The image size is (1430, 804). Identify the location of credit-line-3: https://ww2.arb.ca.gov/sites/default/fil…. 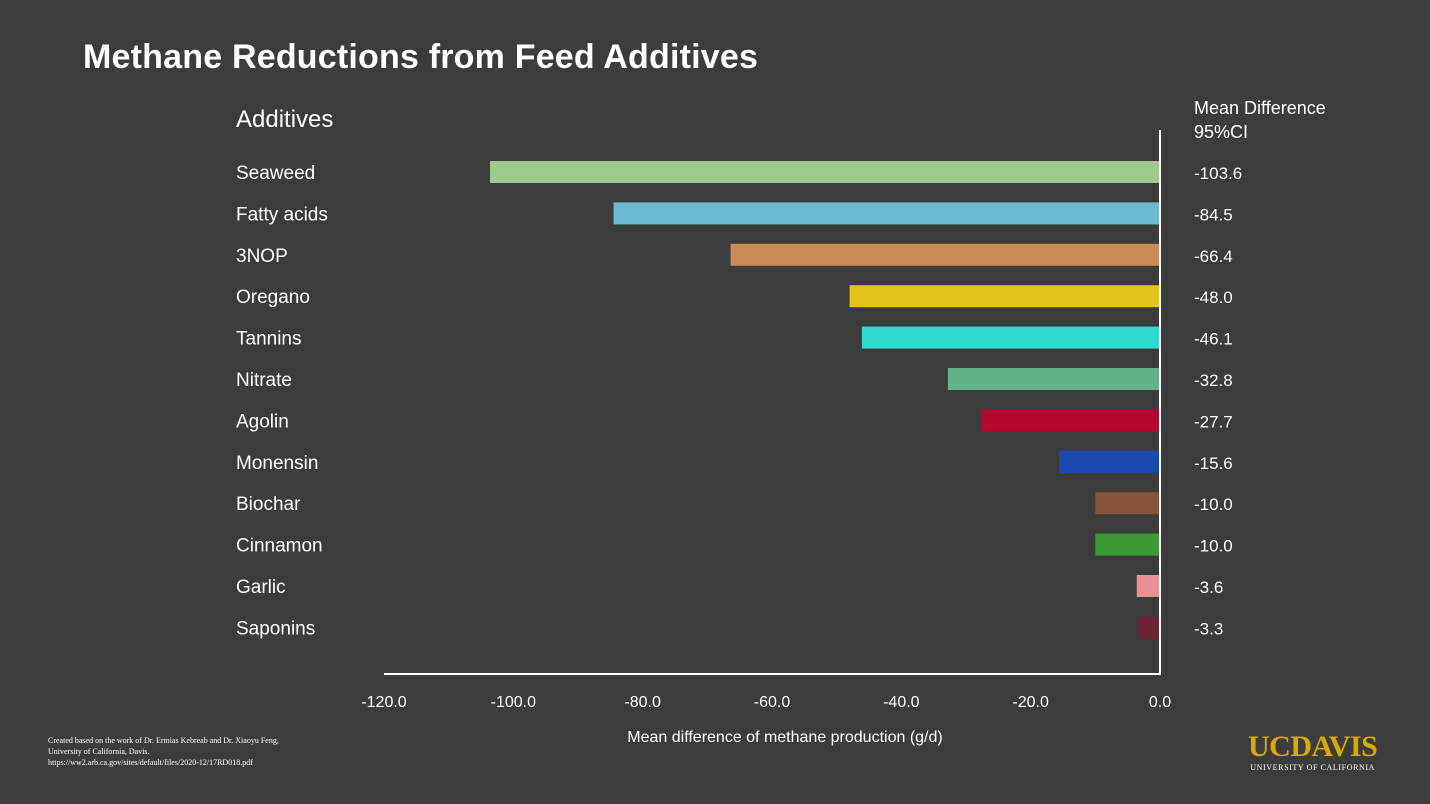
(150, 762).